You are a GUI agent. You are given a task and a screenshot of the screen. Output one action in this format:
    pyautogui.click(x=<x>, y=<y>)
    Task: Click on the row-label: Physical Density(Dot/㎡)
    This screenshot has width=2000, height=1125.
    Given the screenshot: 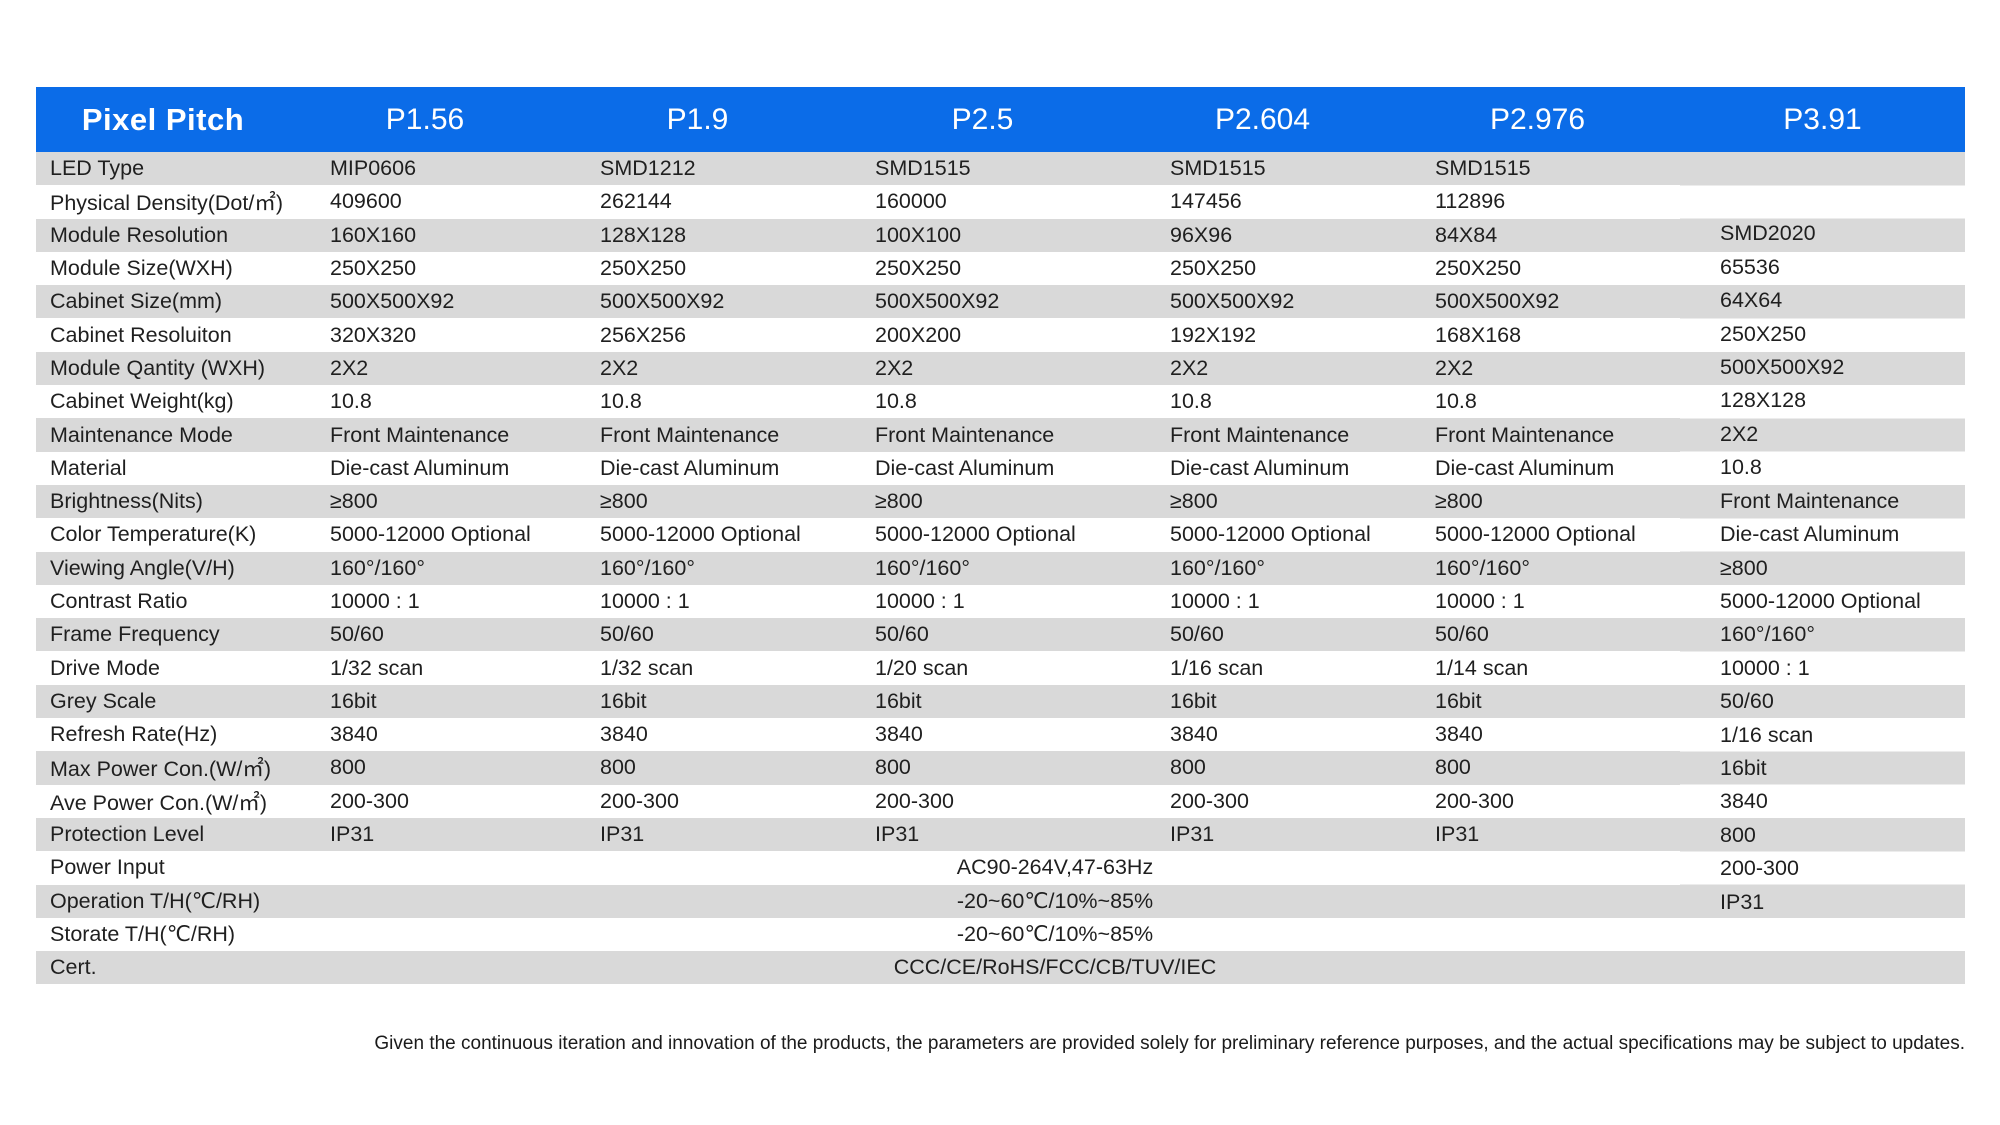 What is the action you would take?
    pyautogui.click(x=163, y=202)
    